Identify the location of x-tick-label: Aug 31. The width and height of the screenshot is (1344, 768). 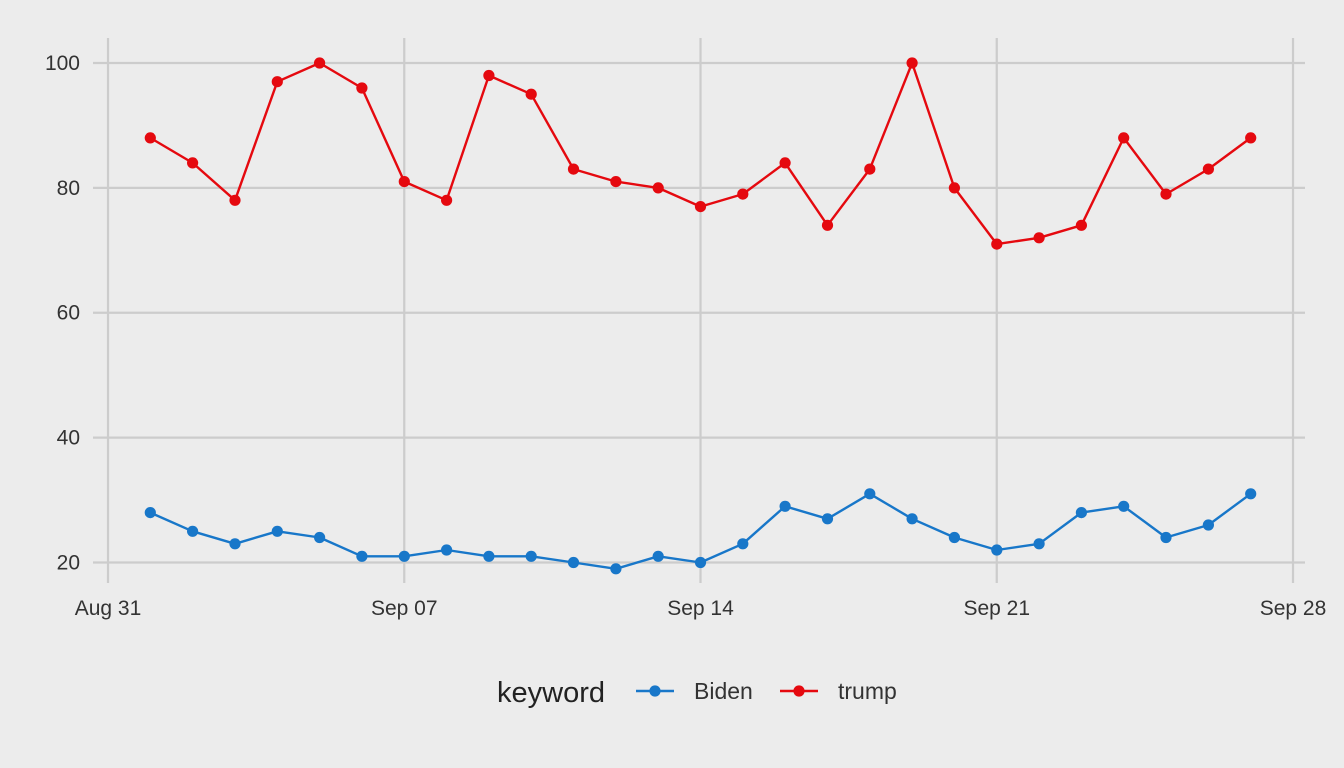
(108, 608).